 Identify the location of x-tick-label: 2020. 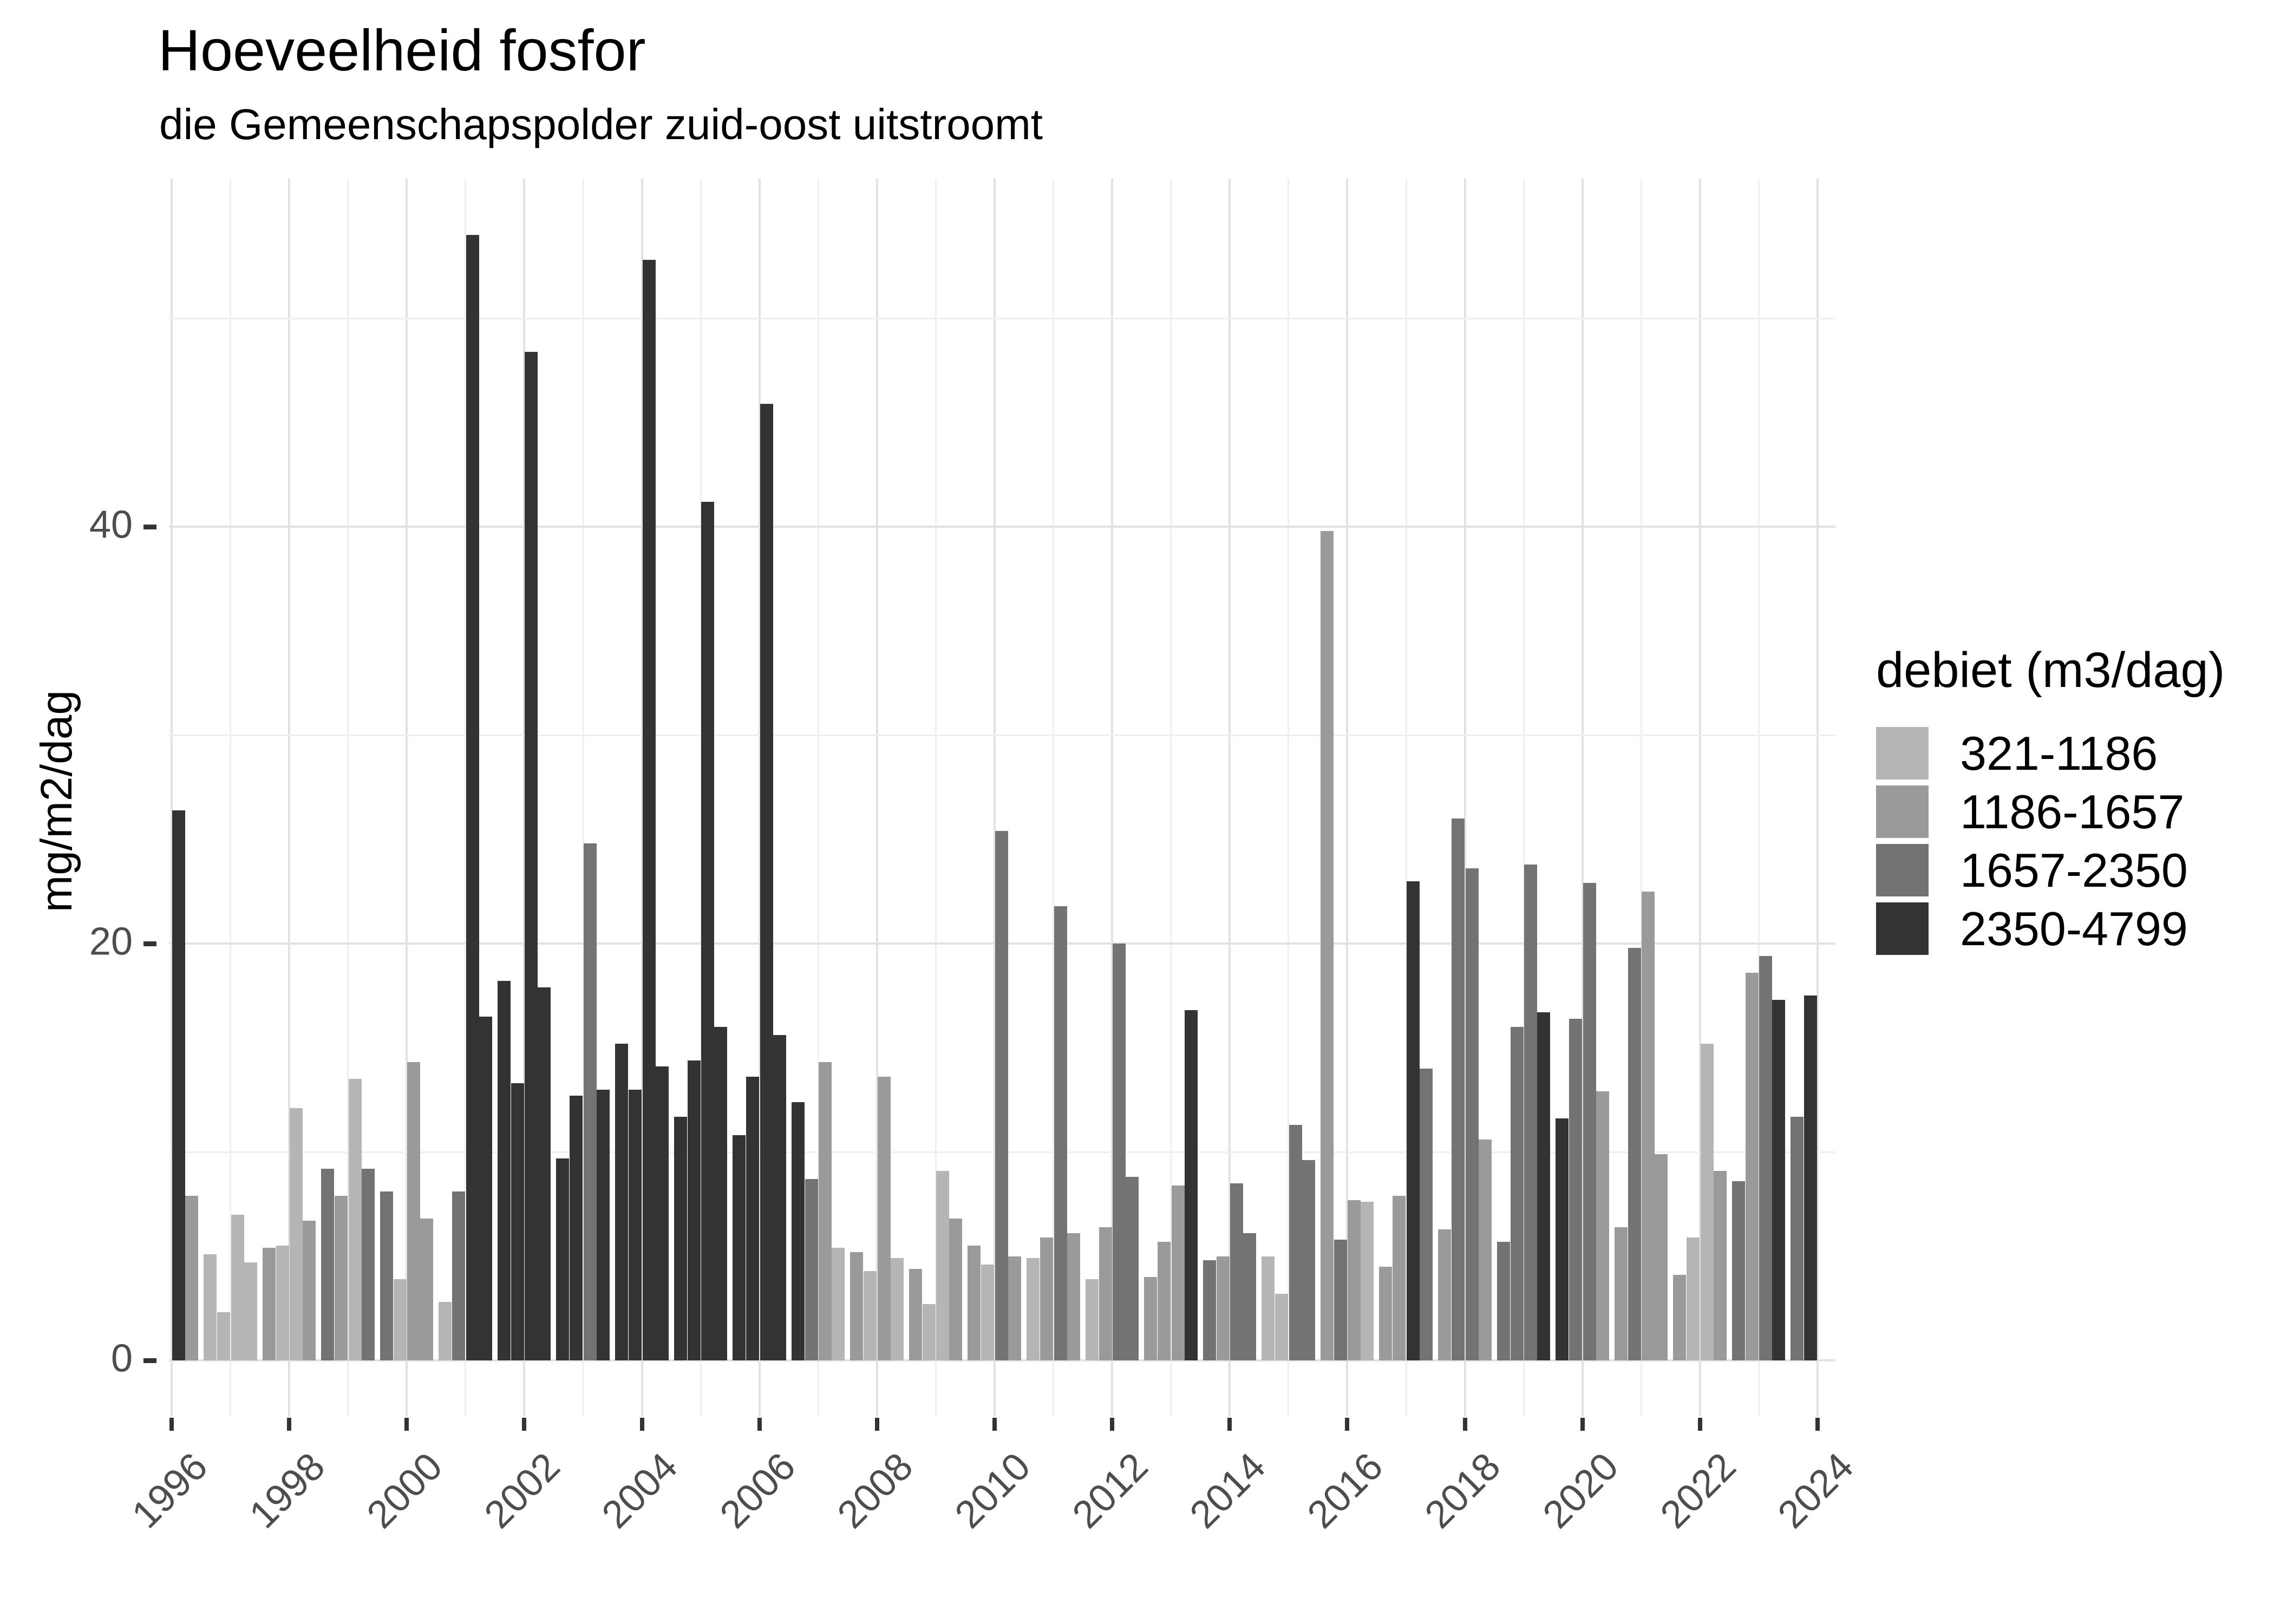
(1580, 1491).